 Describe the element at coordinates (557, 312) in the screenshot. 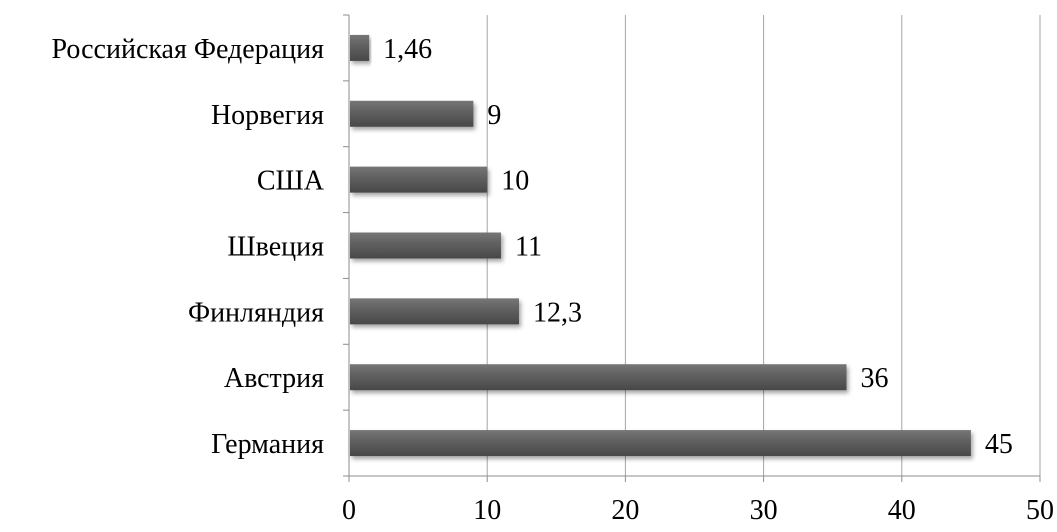

I see `data-label-4: 12,3` at that location.